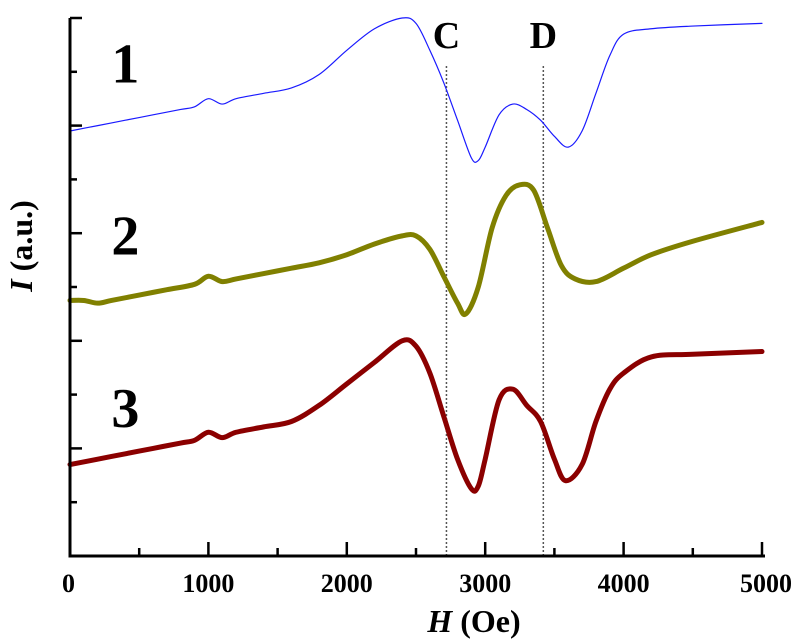 The height and width of the screenshot is (642, 796). What do you see at coordinates (427, 570) in the screenshot?
I see `x-ticks: 0 1000 2000 3000 4000 5000` at bounding box center [427, 570].